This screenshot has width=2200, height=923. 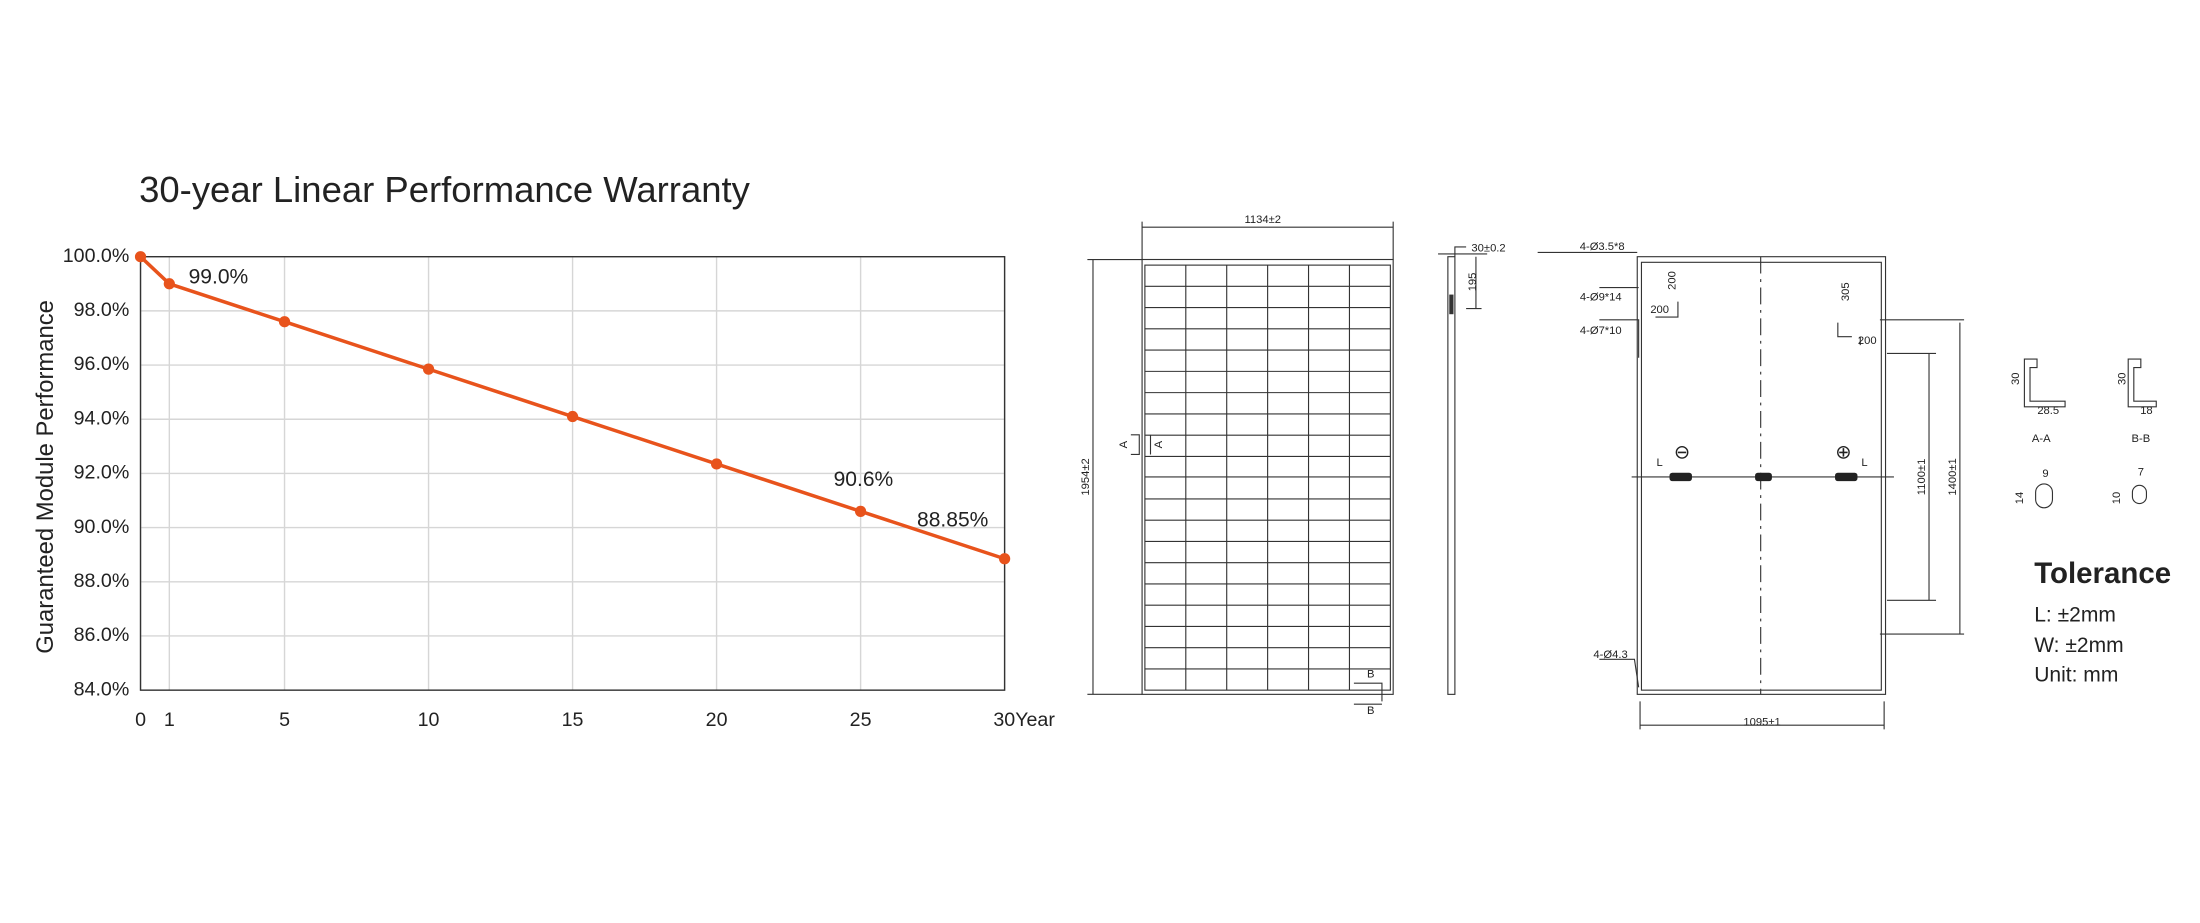 I want to click on tolerance-line: Unit: mm, so click(x=2076, y=675).